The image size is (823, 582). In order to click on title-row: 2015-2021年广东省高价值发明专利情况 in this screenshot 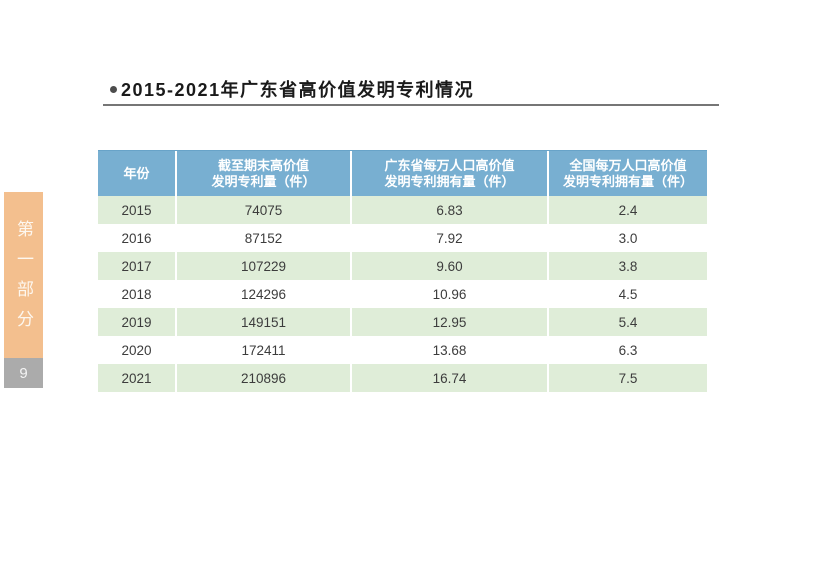, I will do `click(292, 89)`.